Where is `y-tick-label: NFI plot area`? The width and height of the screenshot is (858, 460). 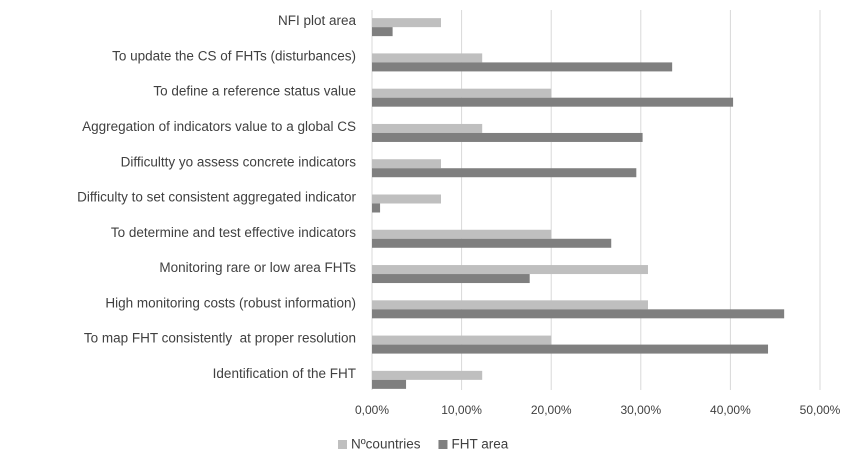
y-tick-label: NFI plot area is located at coordinates (317, 20).